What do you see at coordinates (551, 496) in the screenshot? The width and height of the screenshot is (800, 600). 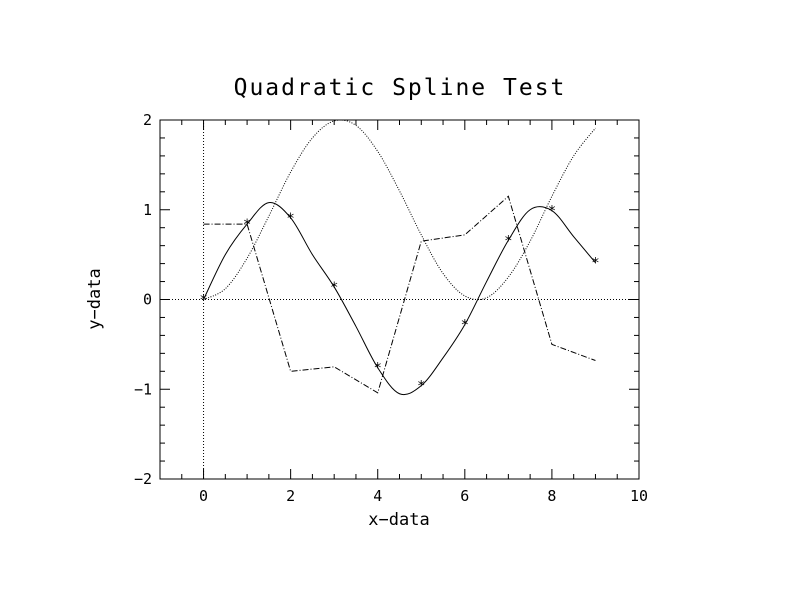 I see `x-tick-label: 8` at bounding box center [551, 496].